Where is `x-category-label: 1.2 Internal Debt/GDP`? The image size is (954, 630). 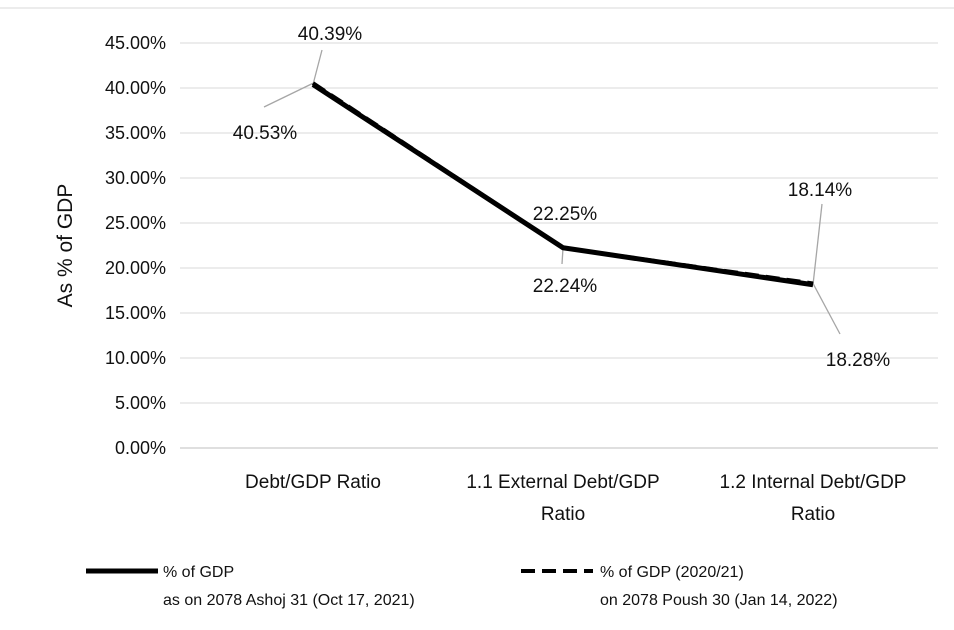
x-category-label: 1.2 Internal Debt/GDP is located at coordinates (813, 482).